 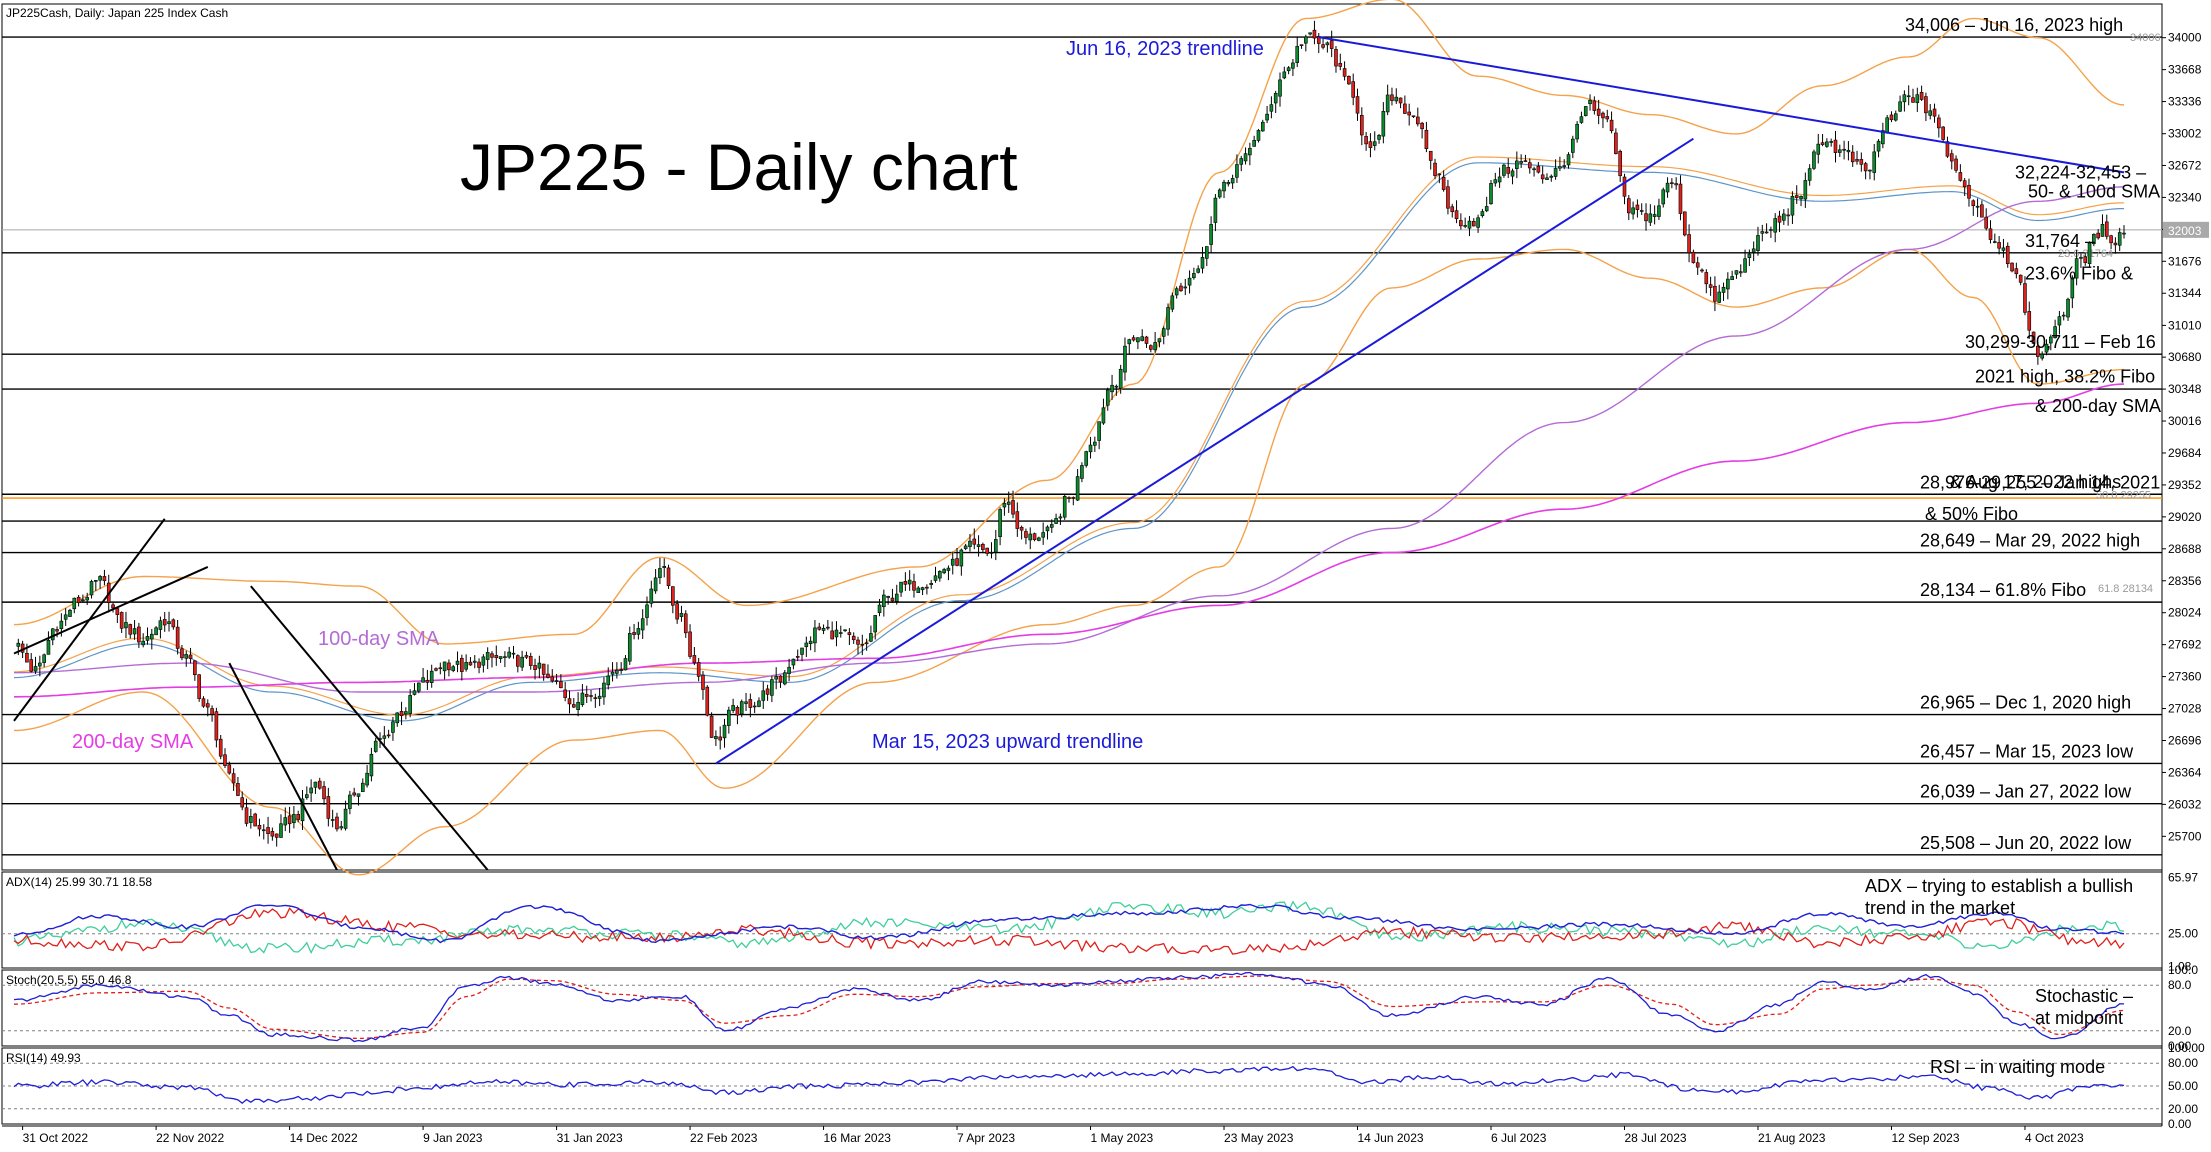 I want to click on symbol-header: JP225Cash, Daily: Japan 225 Index Cash, so click(x=117, y=13).